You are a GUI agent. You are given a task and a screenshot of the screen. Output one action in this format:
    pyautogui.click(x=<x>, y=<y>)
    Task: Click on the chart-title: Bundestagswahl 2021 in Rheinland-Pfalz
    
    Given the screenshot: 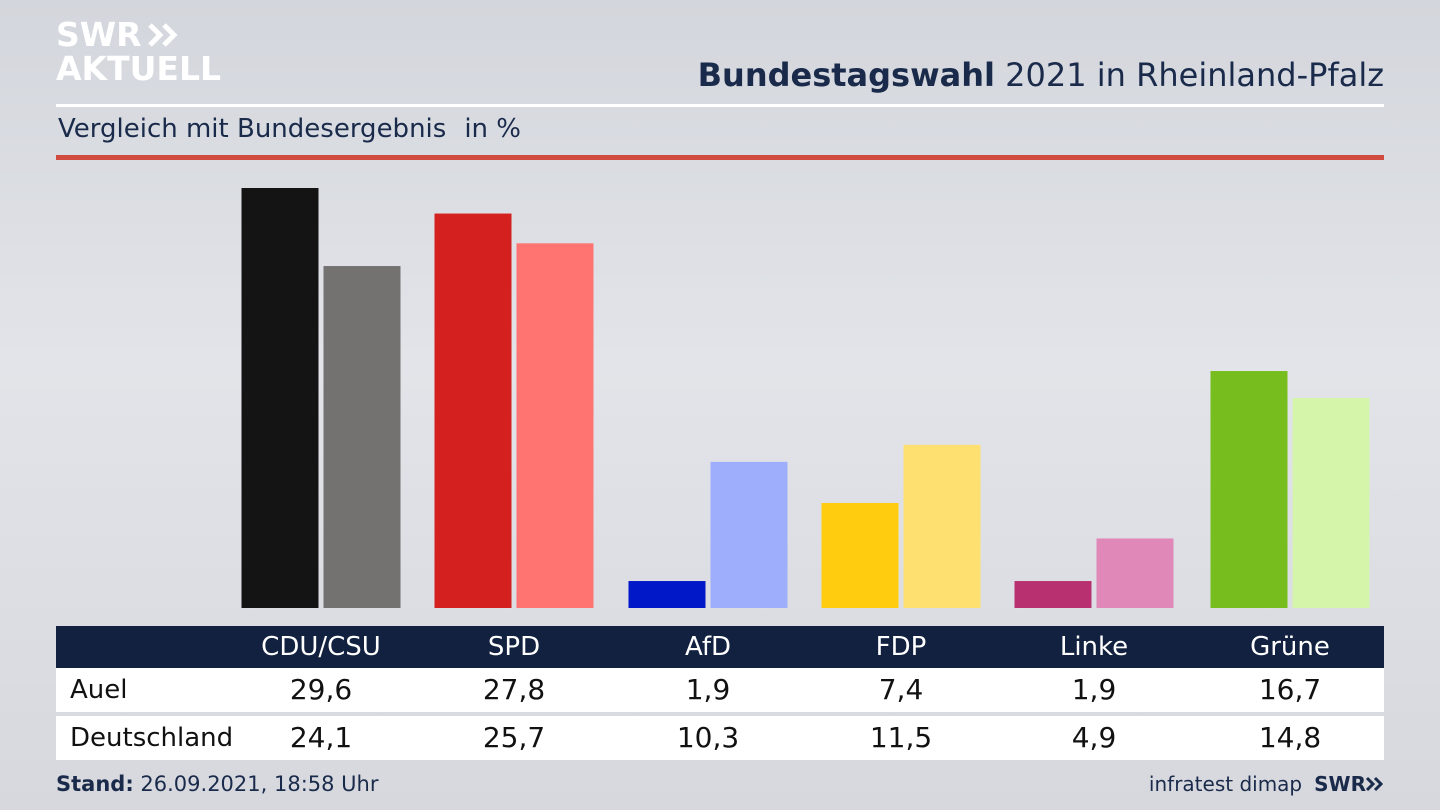 What is the action you would take?
    pyautogui.click(x=1041, y=75)
    